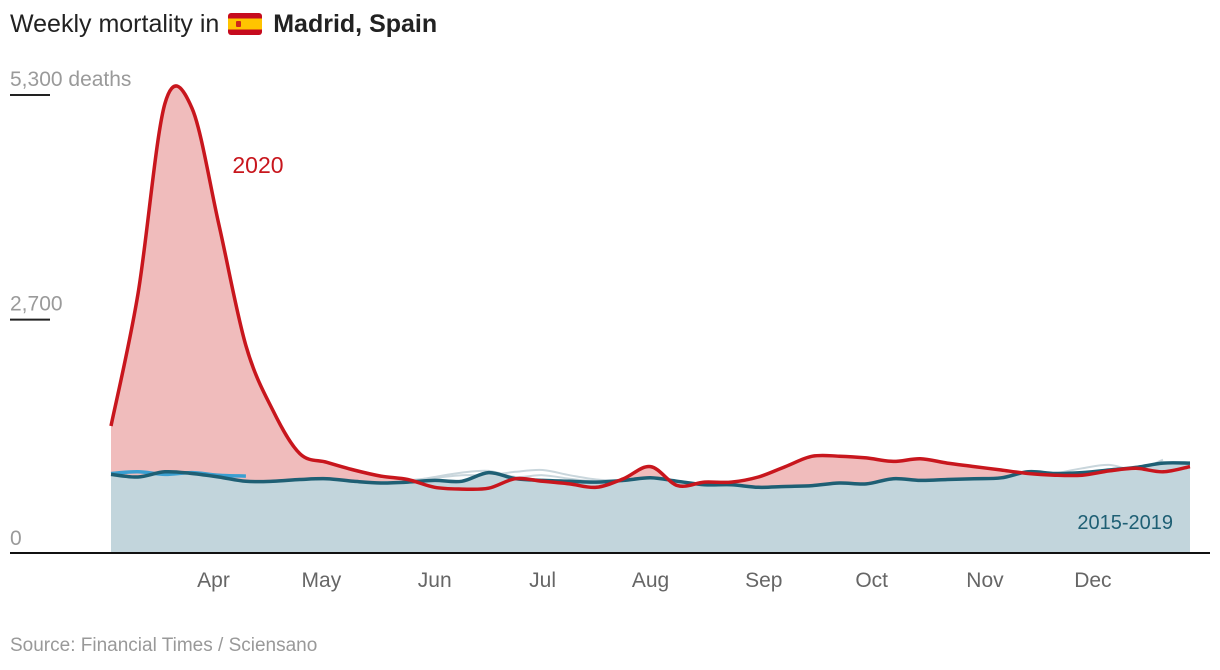 This screenshot has height=670, width=1220. Describe the element at coordinates (542, 580) in the screenshot. I see `x-tick-label-jul: Jul` at that location.